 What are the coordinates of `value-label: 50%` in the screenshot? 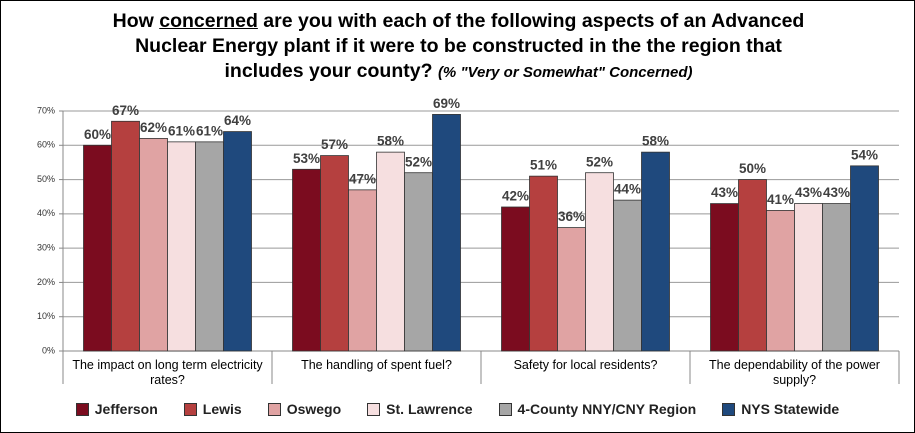 It's located at (752, 168).